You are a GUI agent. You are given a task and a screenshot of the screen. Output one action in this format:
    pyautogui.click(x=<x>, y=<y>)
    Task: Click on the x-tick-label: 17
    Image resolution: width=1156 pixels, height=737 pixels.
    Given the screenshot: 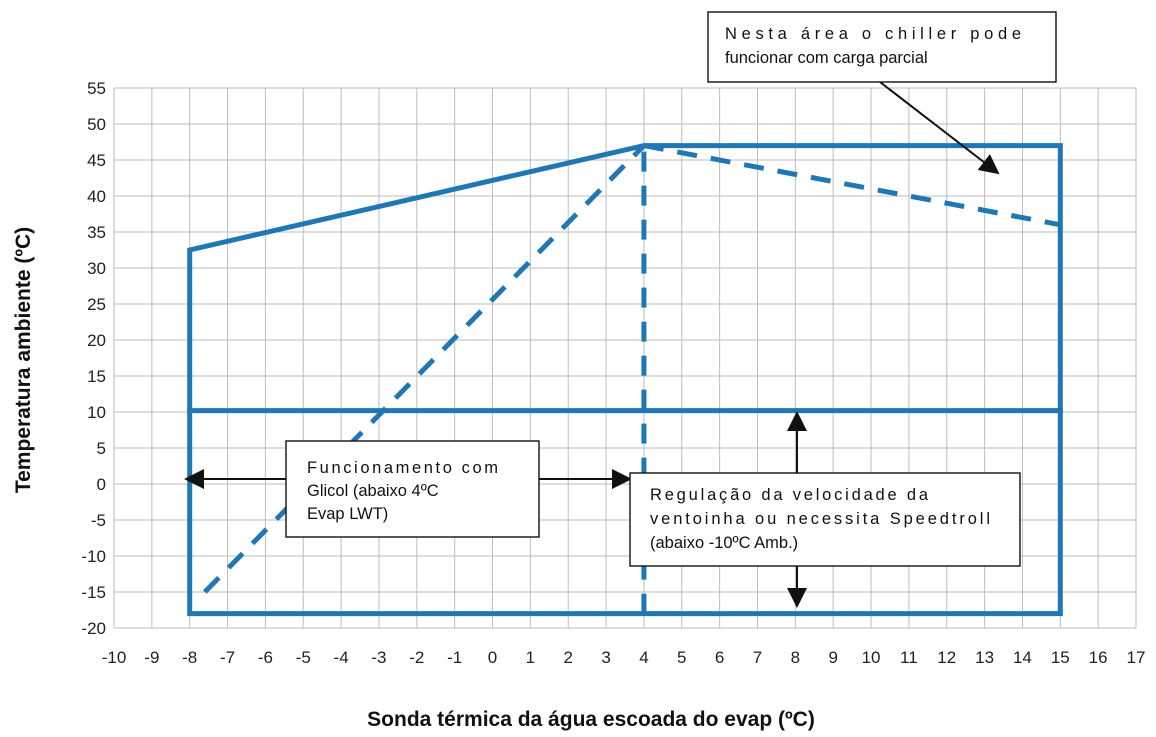 What is the action you would take?
    pyautogui.click(x=1136, y=657)
    